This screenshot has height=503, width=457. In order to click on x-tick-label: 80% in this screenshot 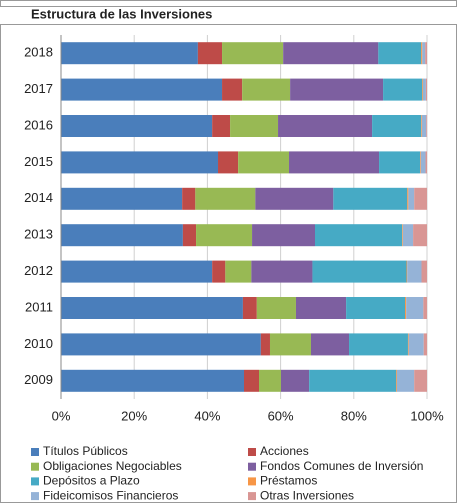, I will do `click(354, 415)`.